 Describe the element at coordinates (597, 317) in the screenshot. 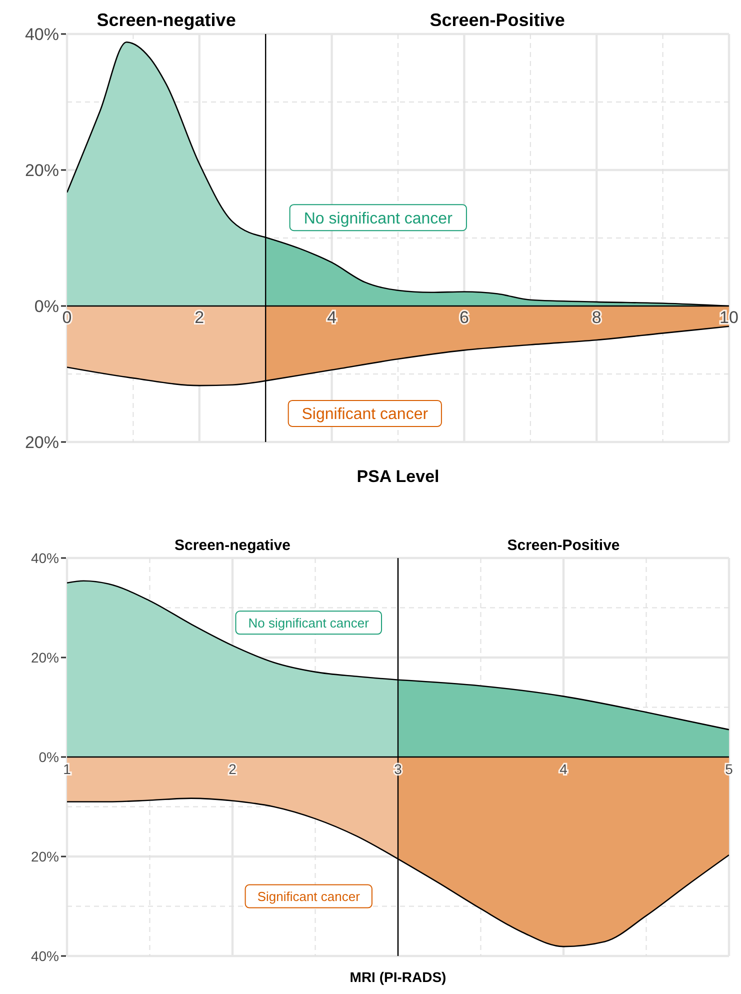

I see `x-tick-label: 8` at that location.